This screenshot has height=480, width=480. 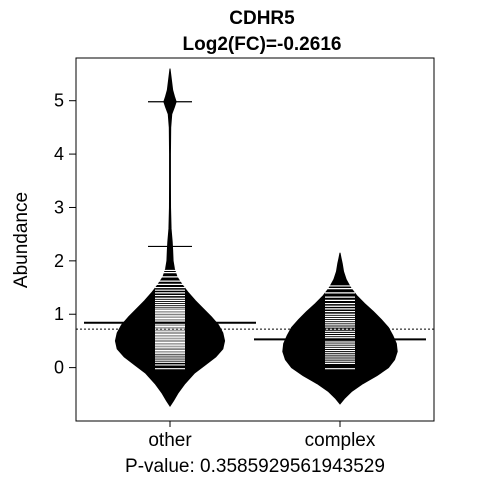 I want to click on y-tick-label: 3, so click(x=59, y=207).